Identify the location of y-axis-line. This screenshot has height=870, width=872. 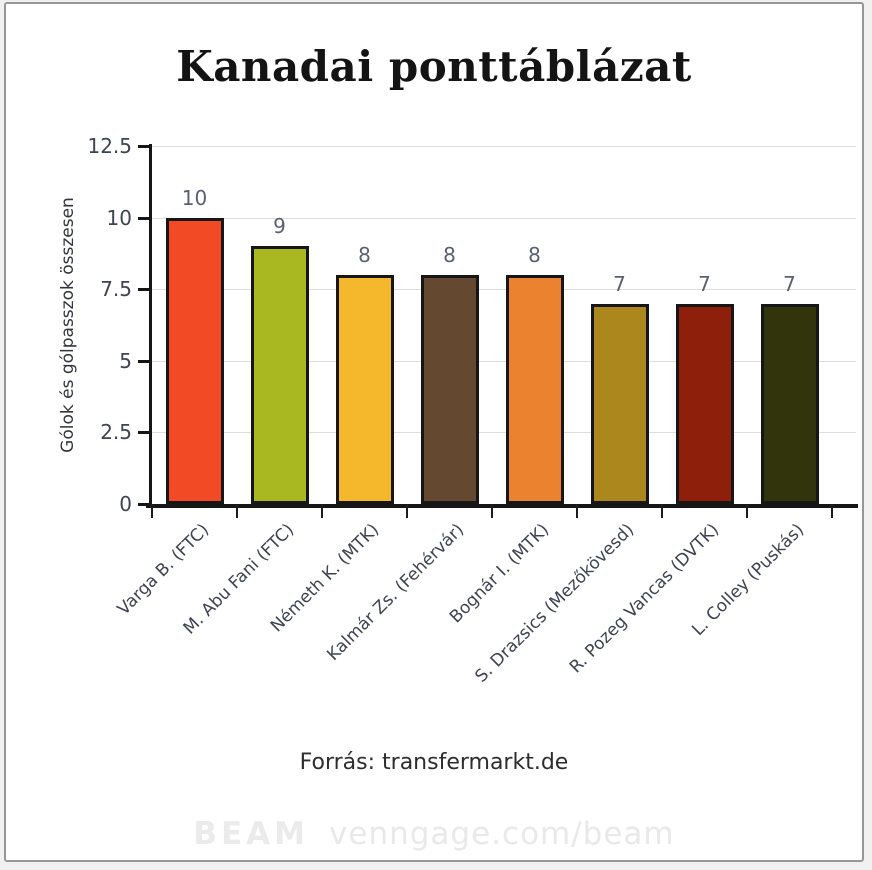
(150, 326).